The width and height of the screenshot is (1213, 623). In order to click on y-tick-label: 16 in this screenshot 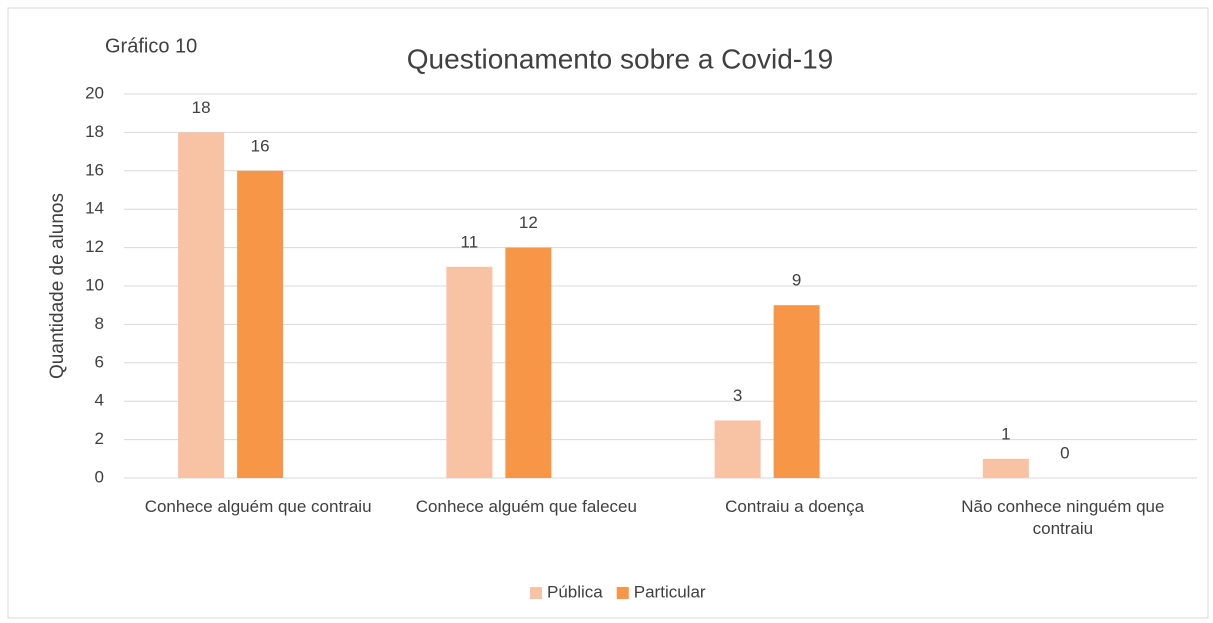, I will do `click(94, 169)`.